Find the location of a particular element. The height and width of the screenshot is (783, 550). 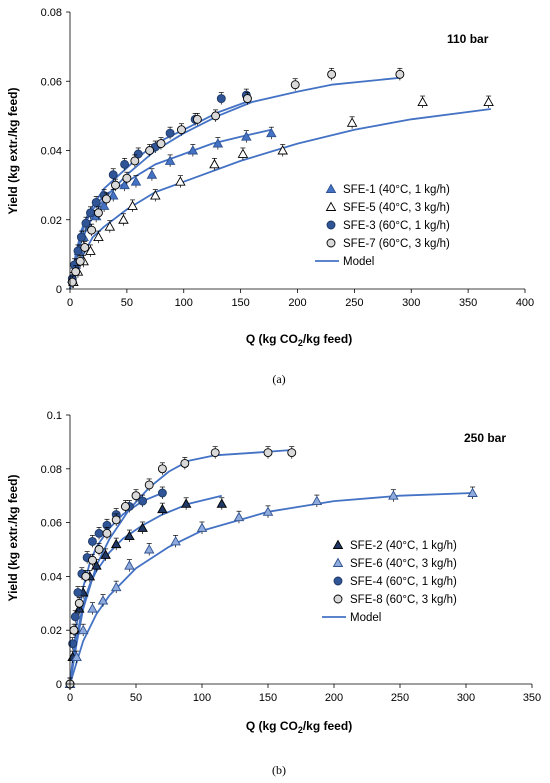

x-tick-label: 350 is located at coordinates (468, 303).